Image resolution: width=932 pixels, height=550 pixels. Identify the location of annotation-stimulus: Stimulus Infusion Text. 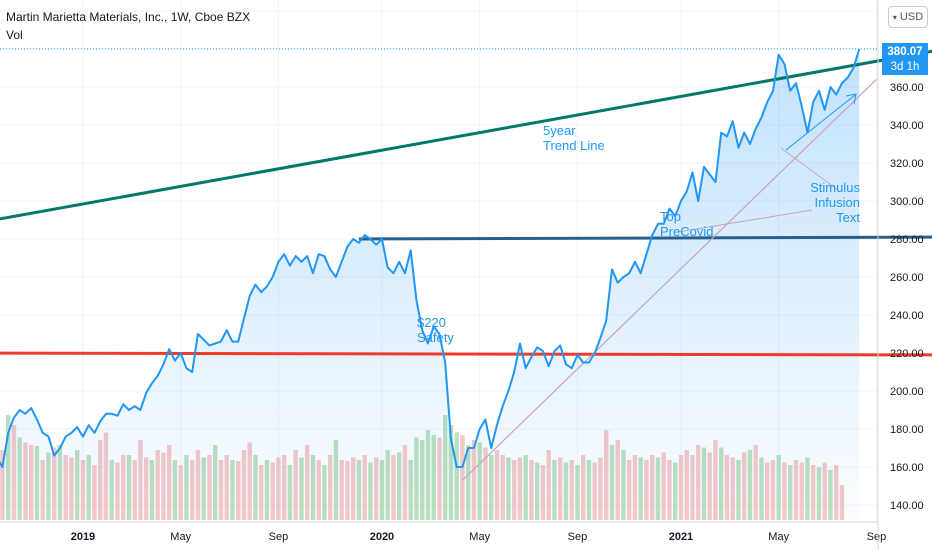
(835, 202).